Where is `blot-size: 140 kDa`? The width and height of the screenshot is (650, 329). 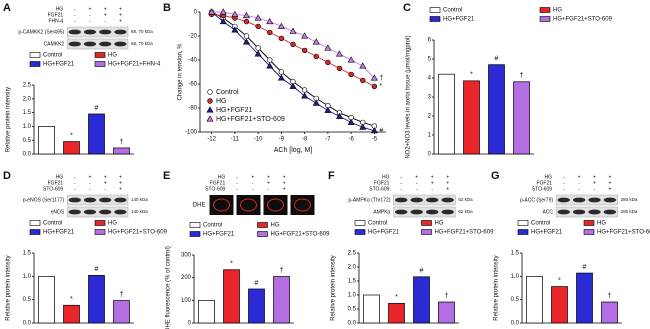 blot-size: 140 kDa is located at coordinates (139, 211).